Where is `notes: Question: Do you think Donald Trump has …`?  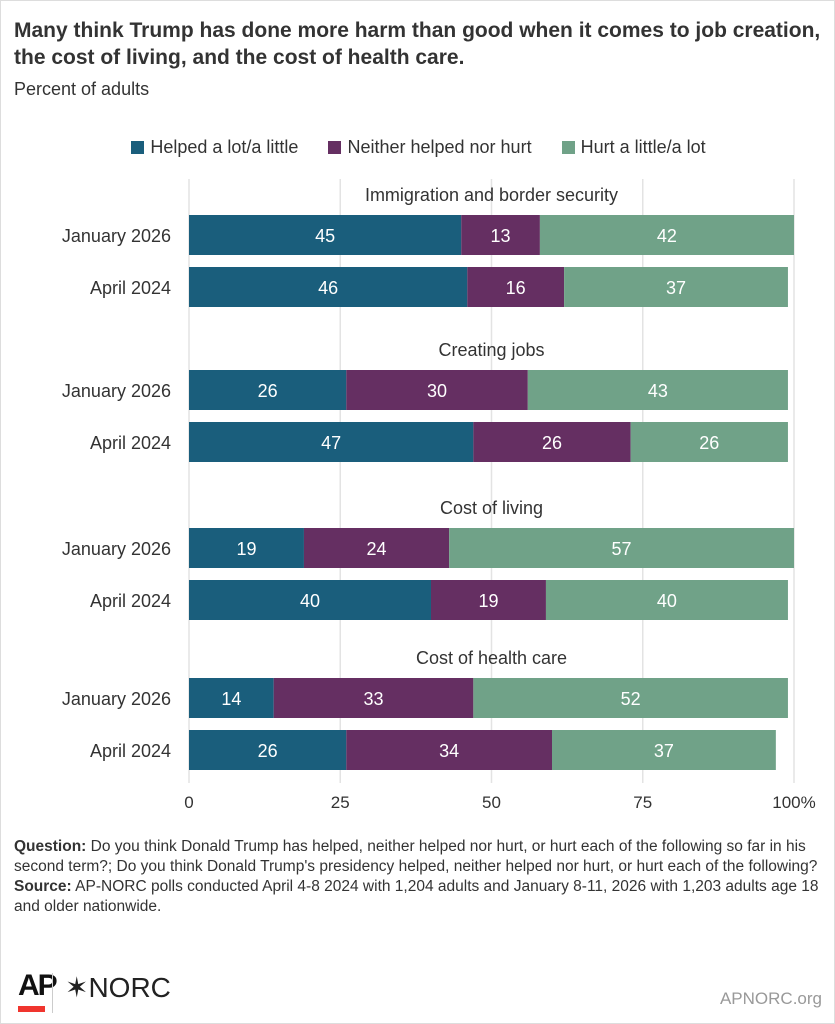 notes: Question: Do you think Donald Trump has … is located at coordinates (419, 877).